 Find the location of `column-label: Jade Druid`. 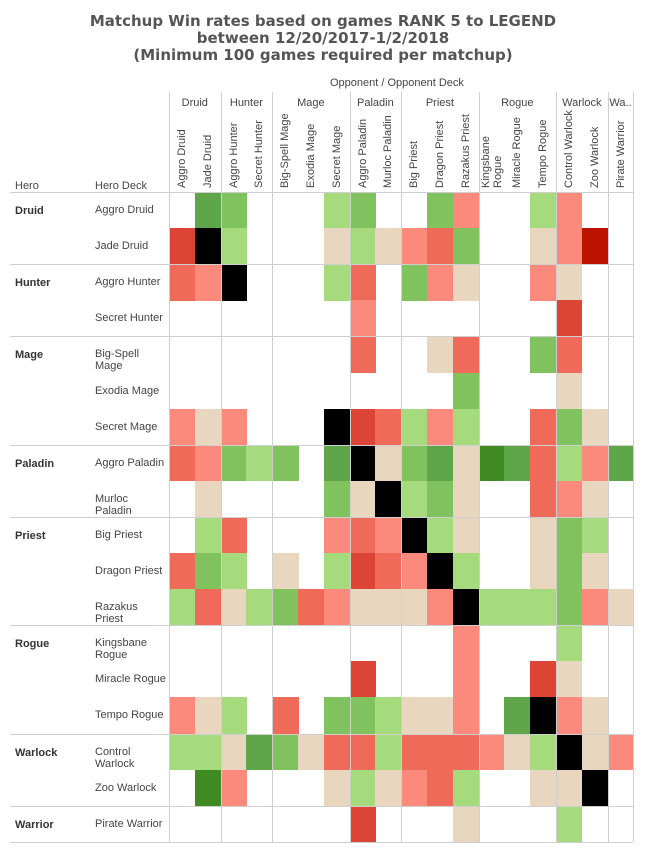

column-label: Jade Druid is located at coordinates (207, 161).